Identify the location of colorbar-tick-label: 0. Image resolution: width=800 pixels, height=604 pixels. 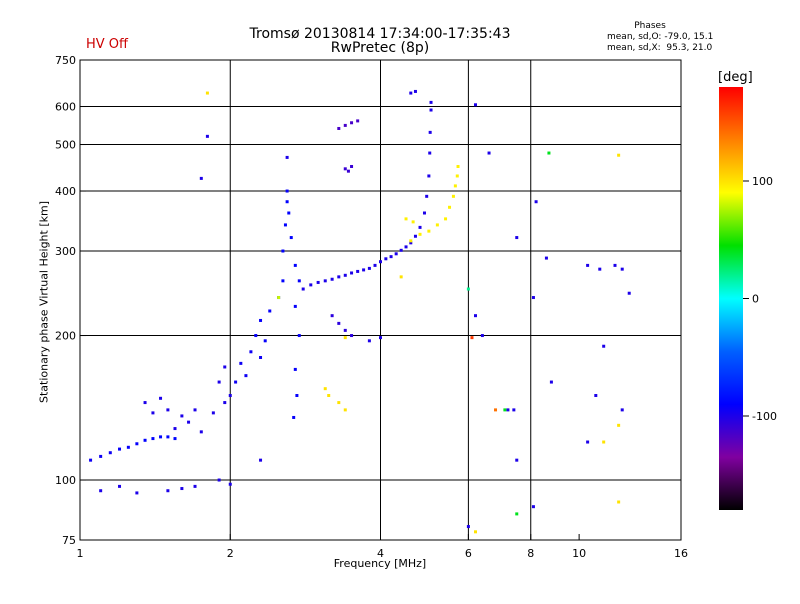
(755, 299).